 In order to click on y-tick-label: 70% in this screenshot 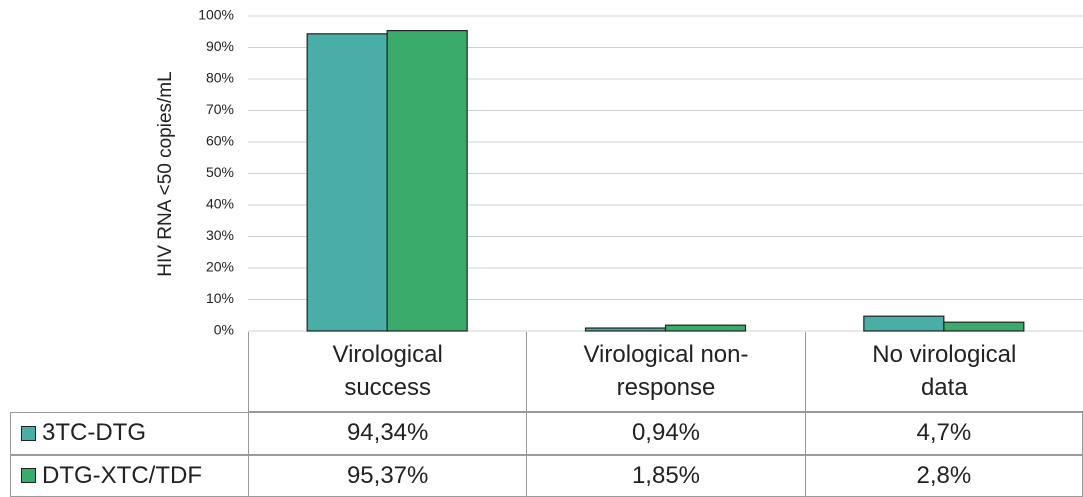, I will do `click(220, 109)`.